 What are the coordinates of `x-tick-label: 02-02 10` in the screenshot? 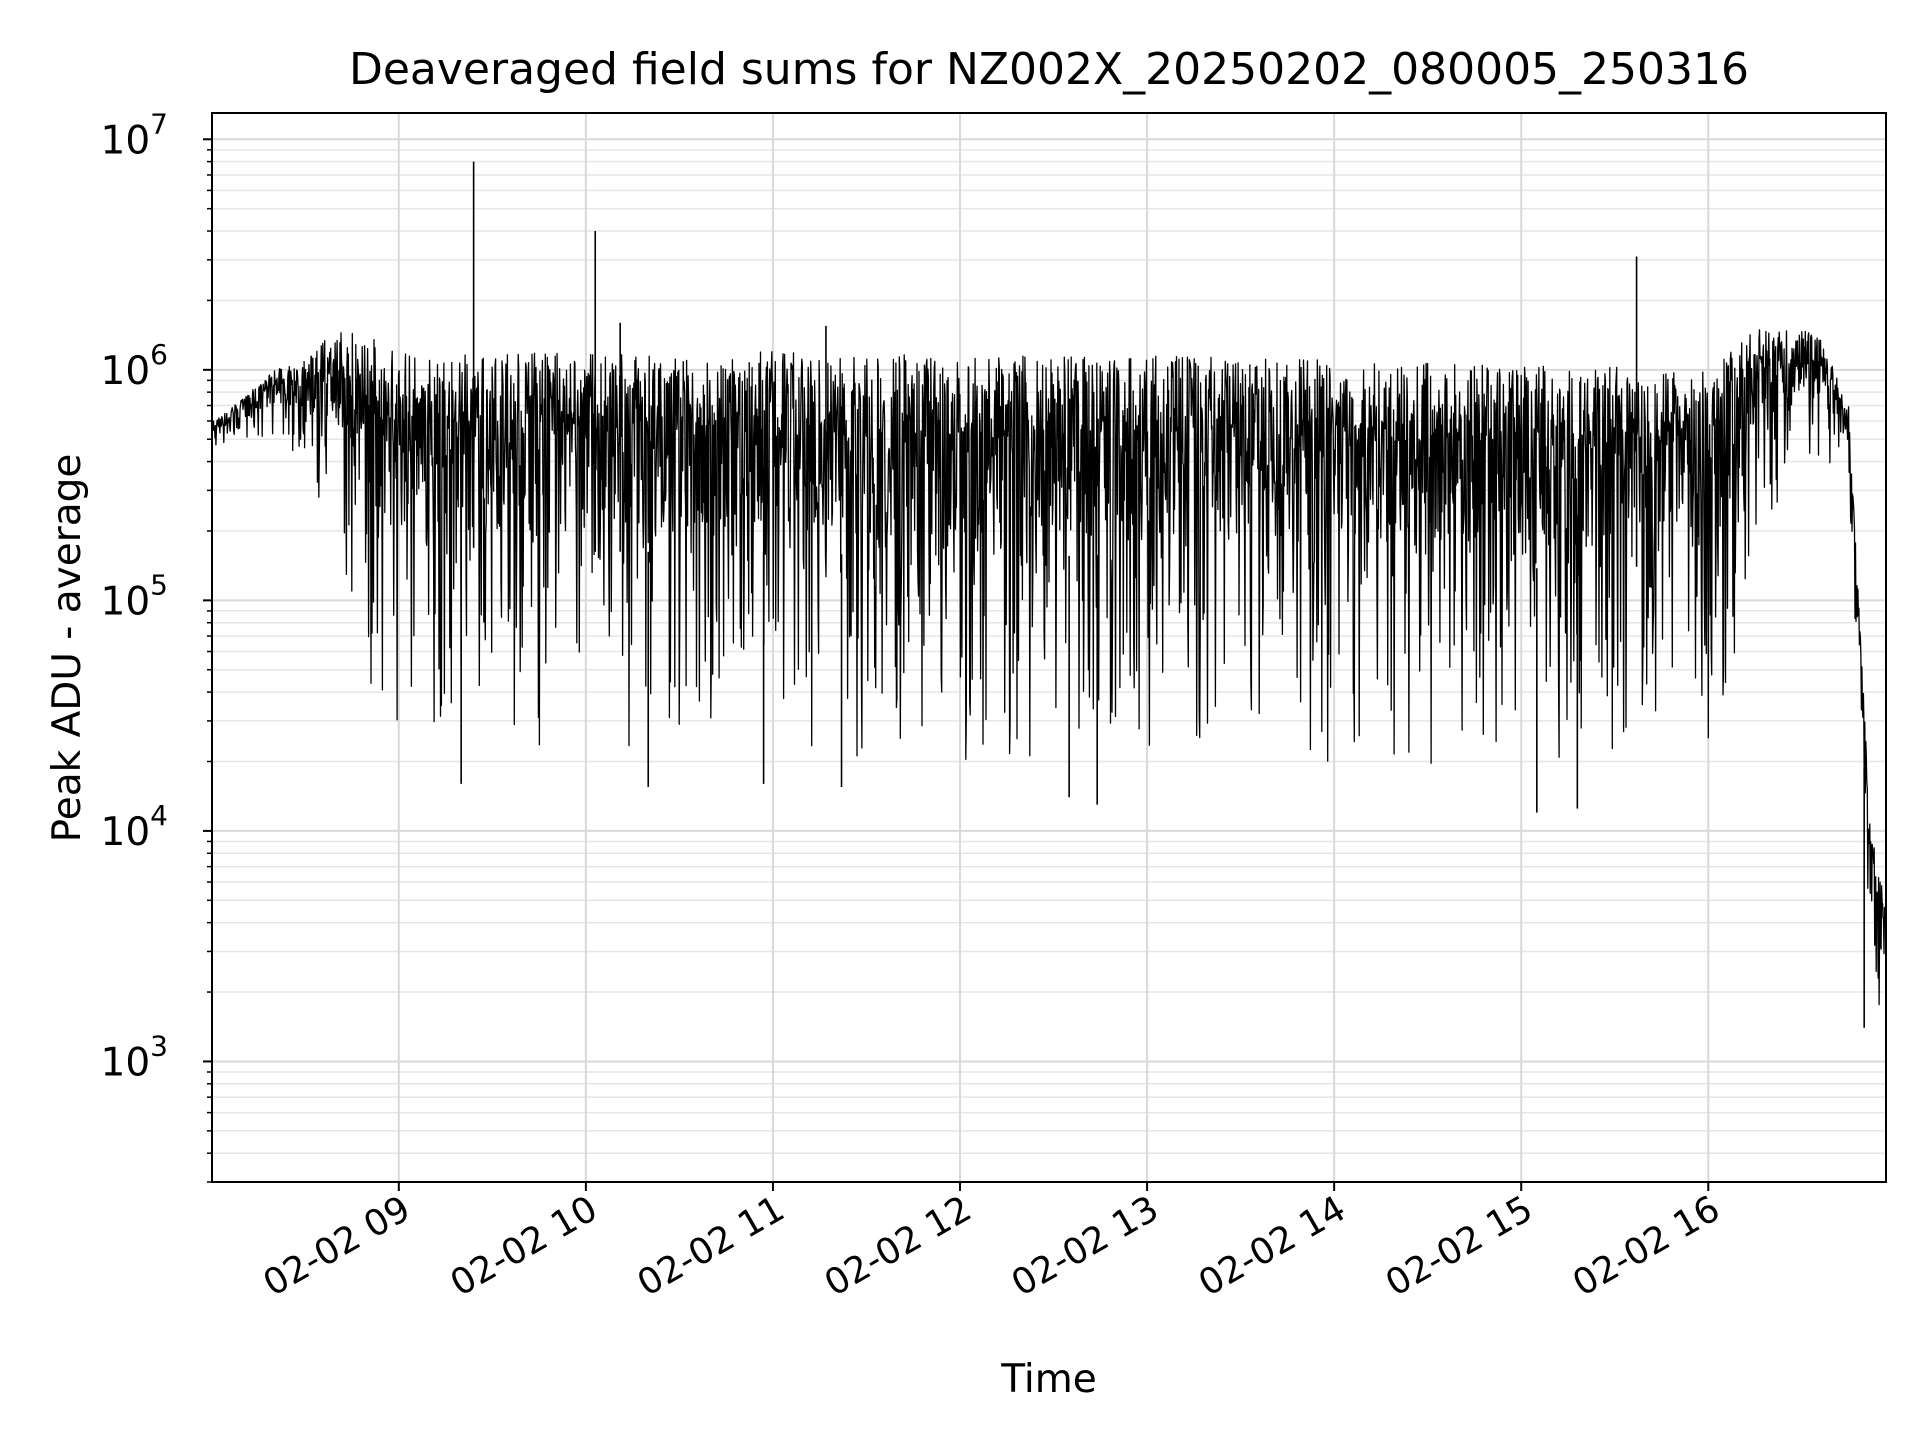 It's located at (524, 1246).